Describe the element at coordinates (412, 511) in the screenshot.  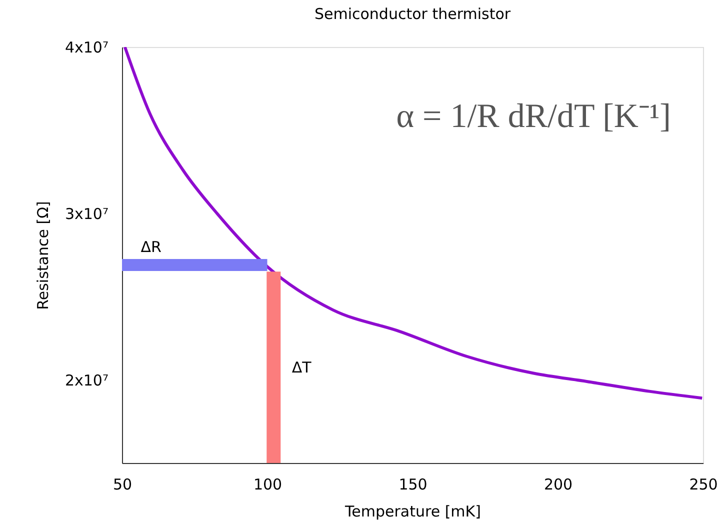
I see `x-axis-title: Temperature [mK]` at that location.